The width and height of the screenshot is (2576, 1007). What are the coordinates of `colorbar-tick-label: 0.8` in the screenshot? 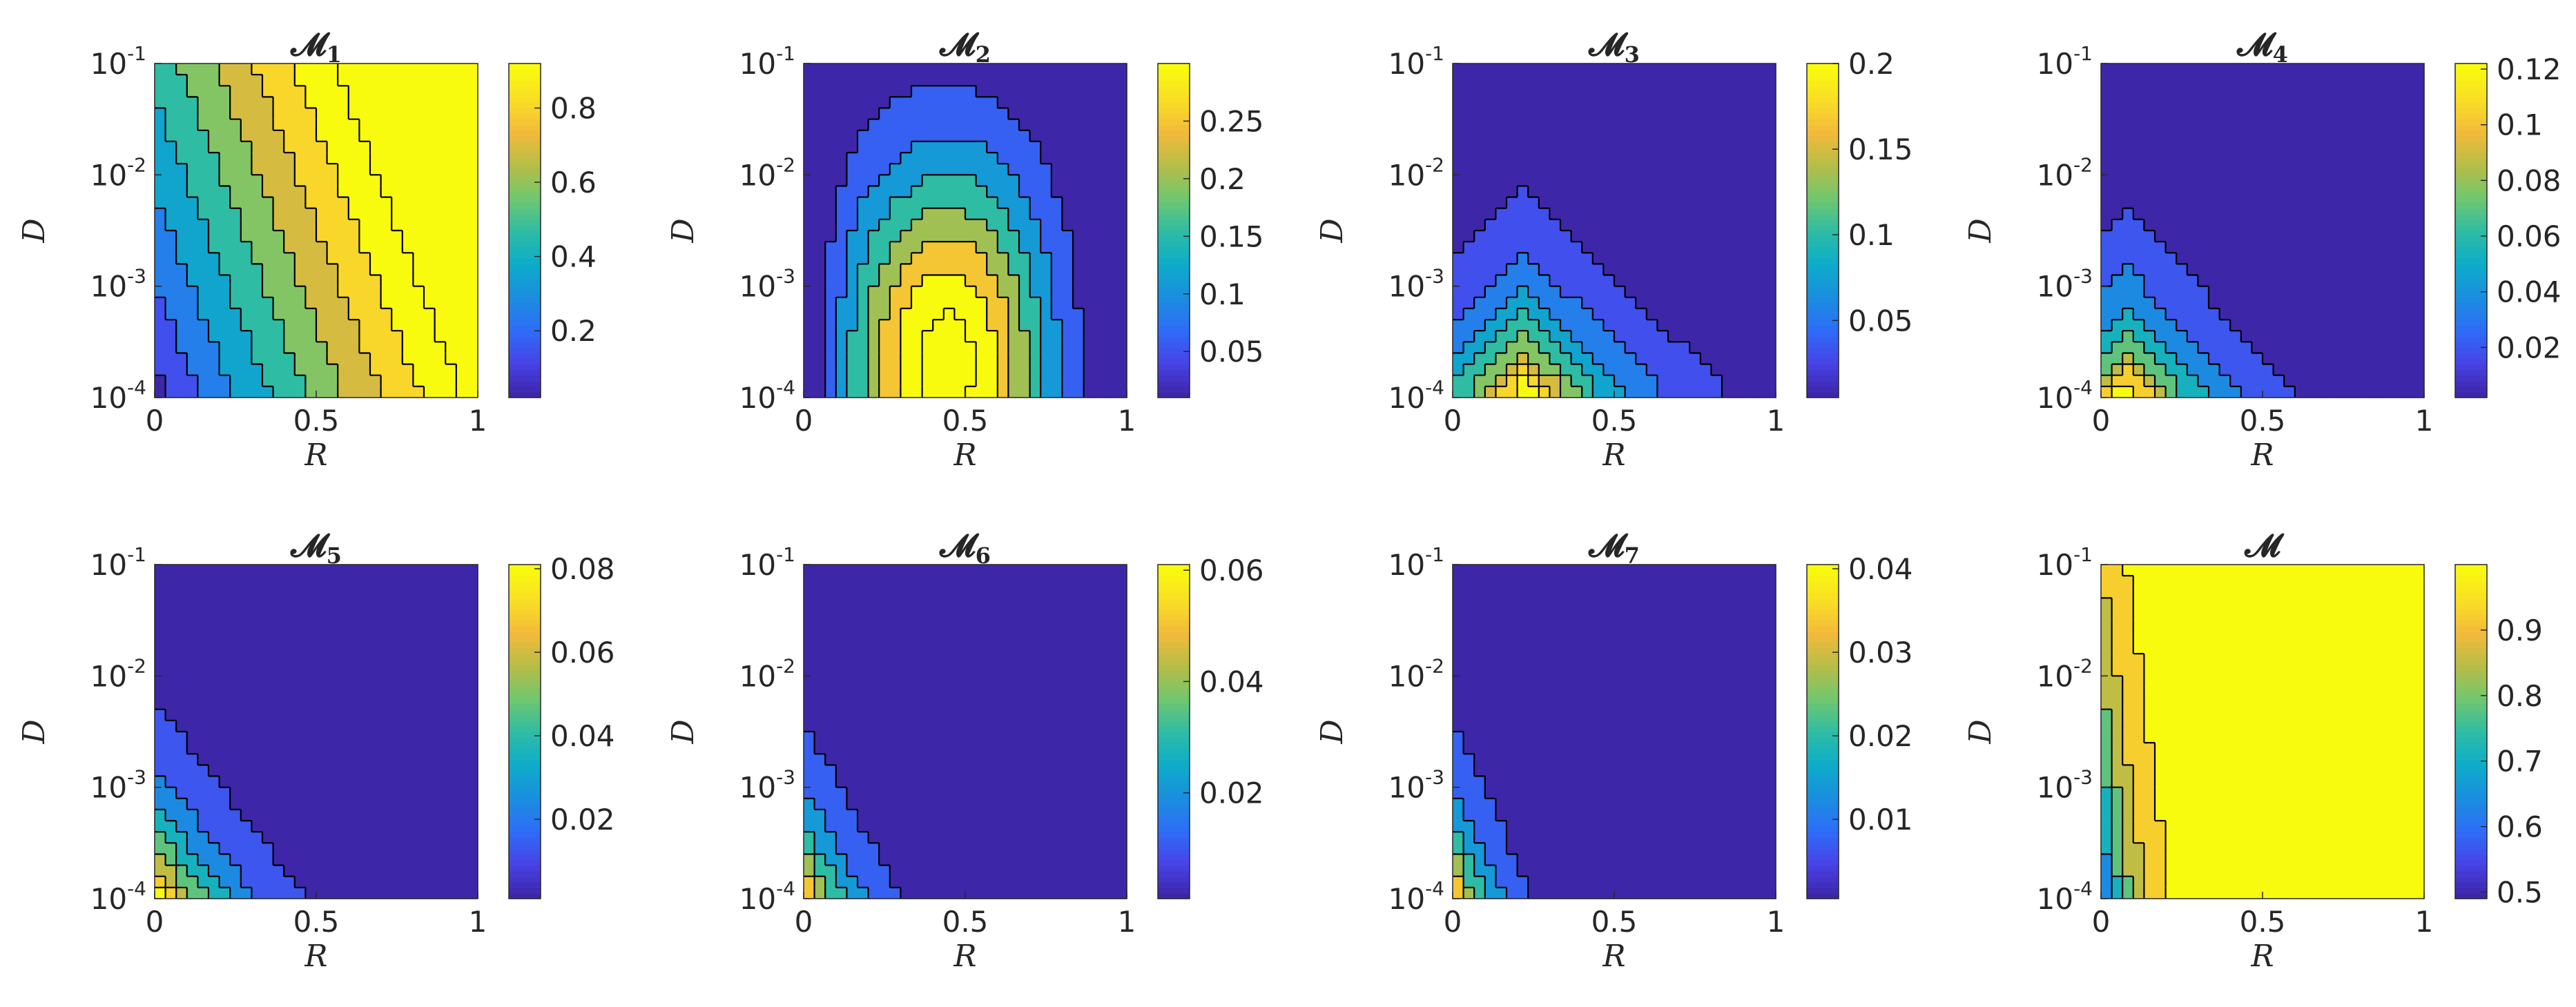 It's located at (574, 109).